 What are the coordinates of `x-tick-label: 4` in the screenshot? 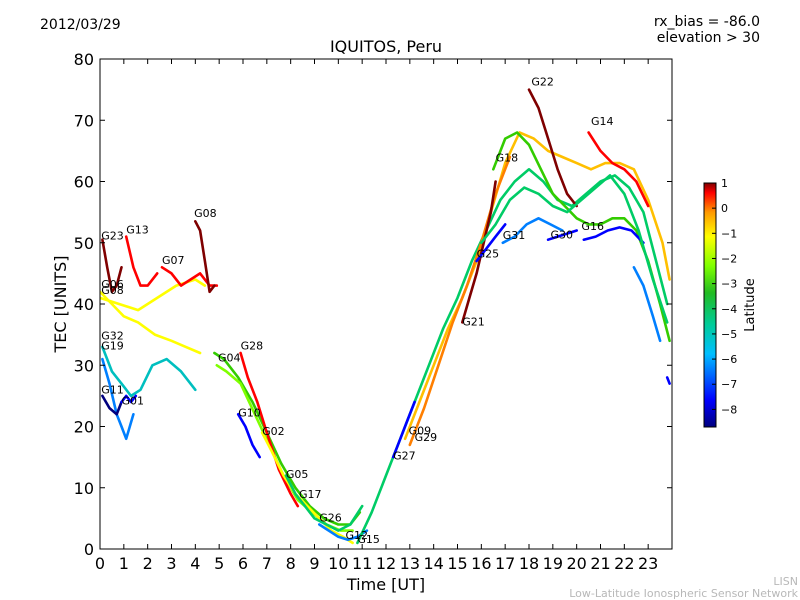 It's located at (195, 563).